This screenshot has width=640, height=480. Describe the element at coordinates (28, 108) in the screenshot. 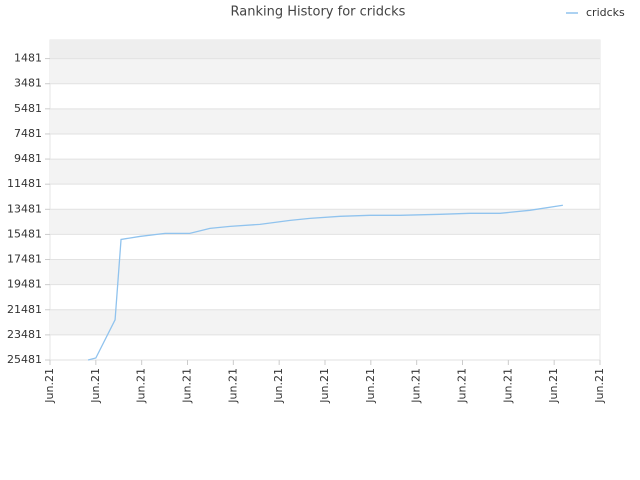

I see `y-tick-label: 5481` at that location.